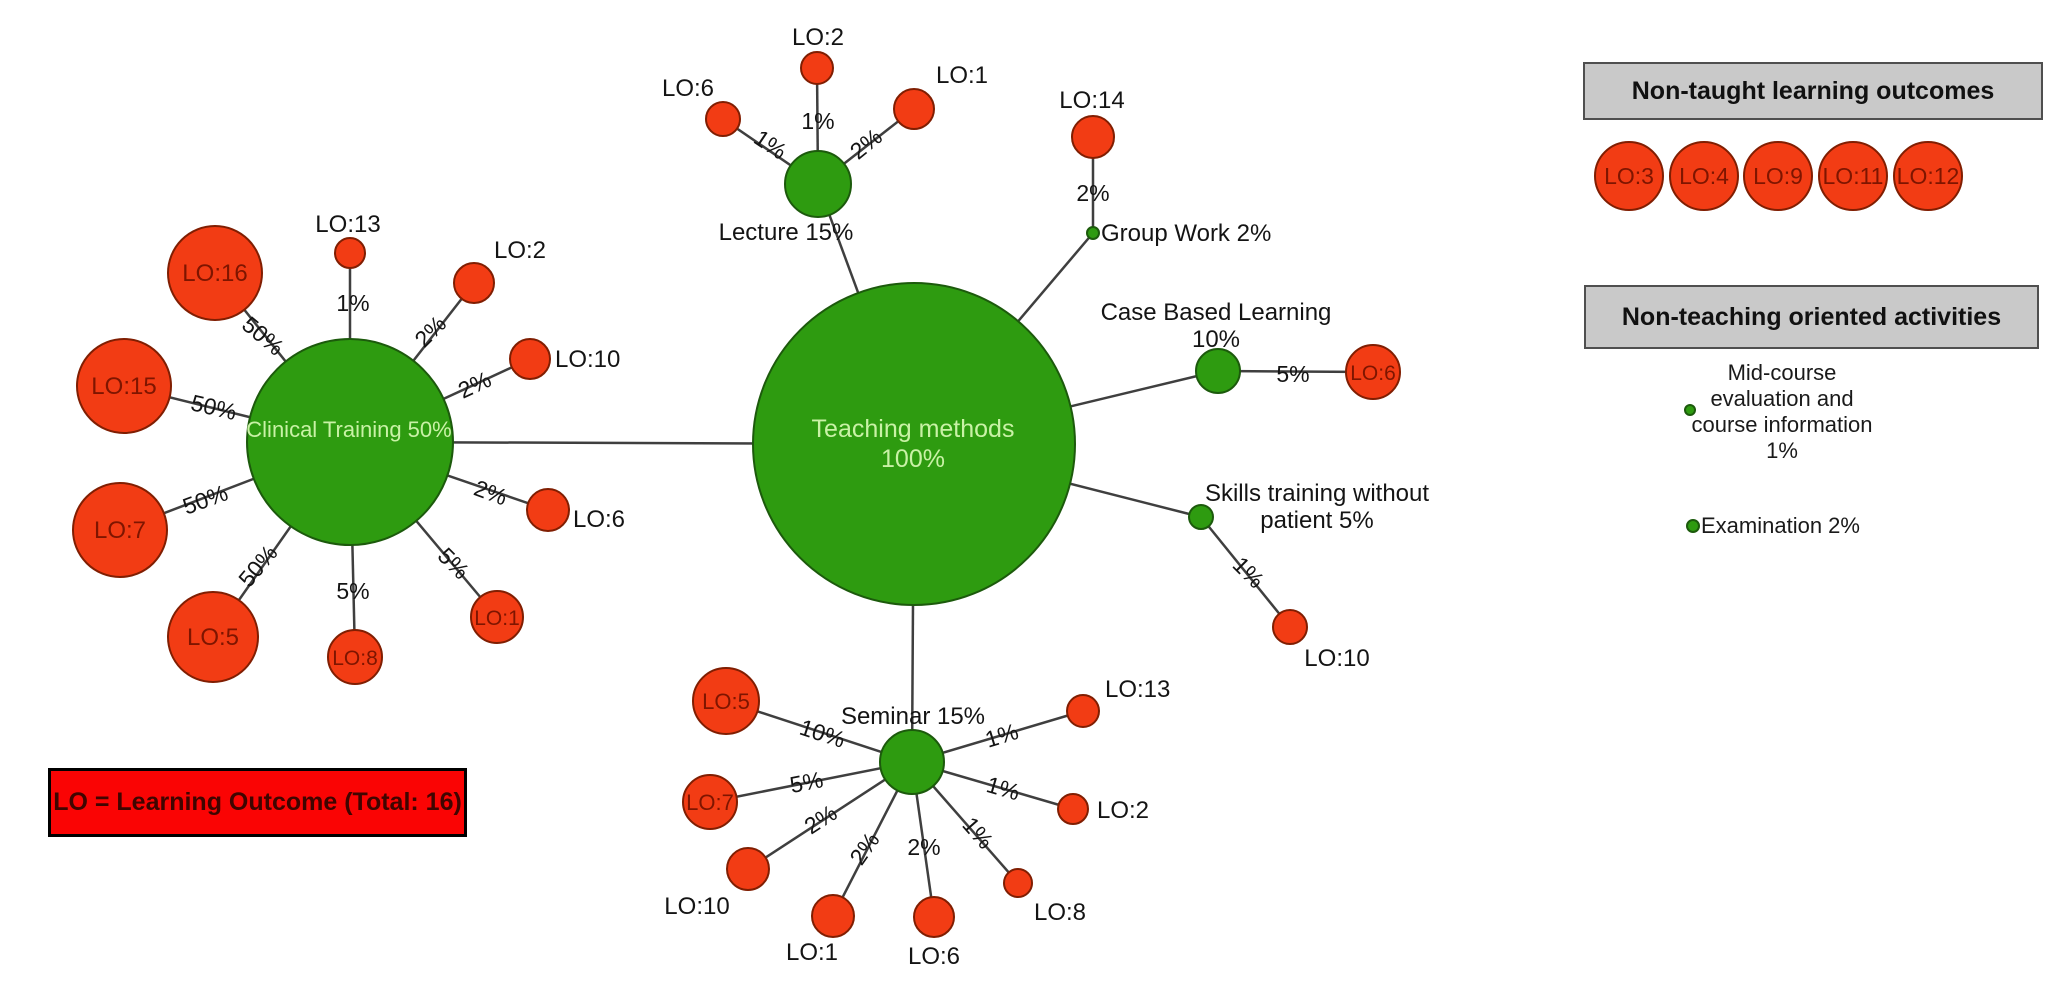 The image size is (2059, 1001). Describe the element at coordinates (263, 336) in the screenshot. I see `edge-label-clinical-training--c-lo16: 50%` at that location.